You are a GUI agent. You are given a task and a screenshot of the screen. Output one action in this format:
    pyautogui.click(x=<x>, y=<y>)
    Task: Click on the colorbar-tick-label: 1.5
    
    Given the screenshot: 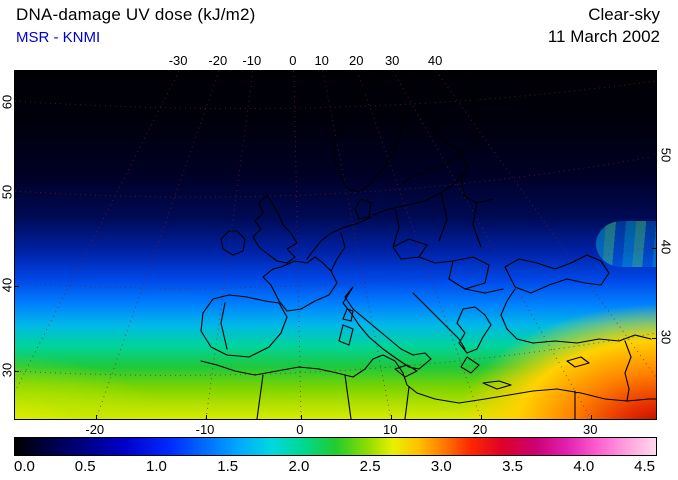 What is the action you would take?
    pyautogui.click(x=228, y=466)
    